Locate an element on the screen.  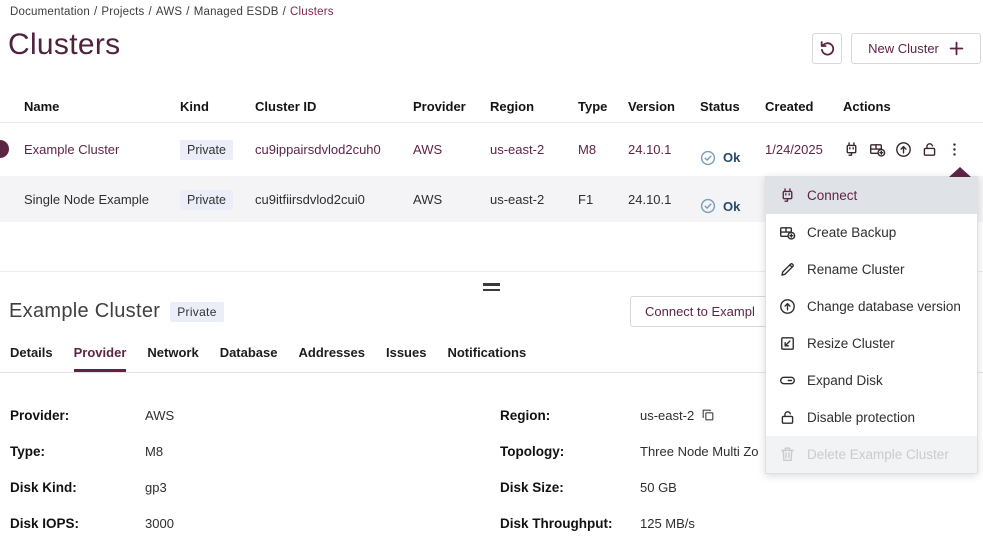
col-header-type: Type is located at coordinates (603, 107).